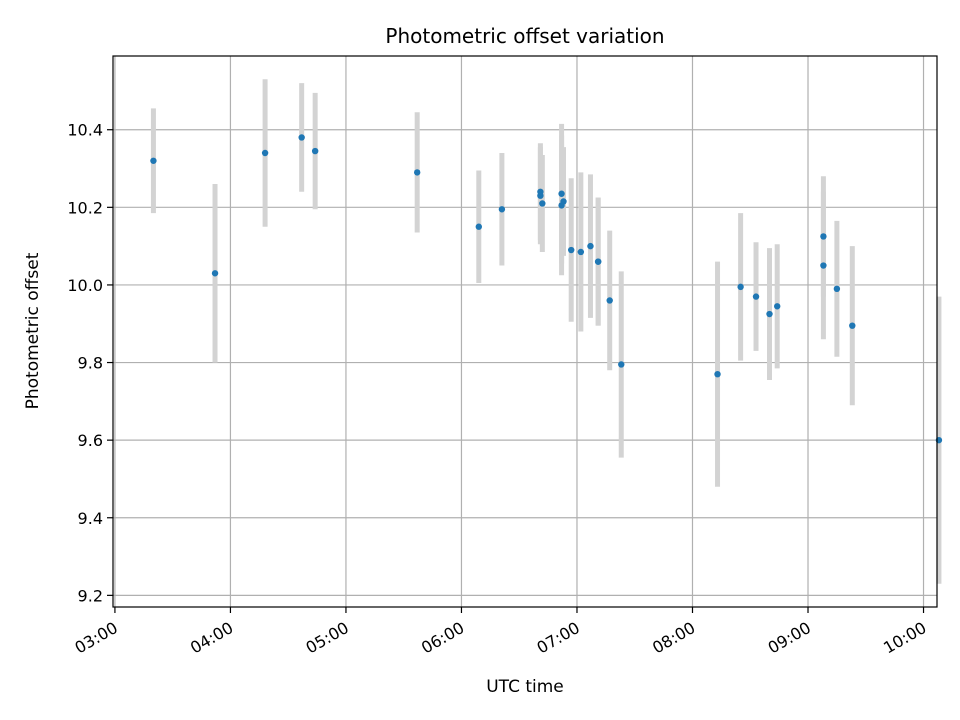  Describe the element at coordinates (211, 638) in the screenshot. I see `x-tick-label: 04:00` at that location.